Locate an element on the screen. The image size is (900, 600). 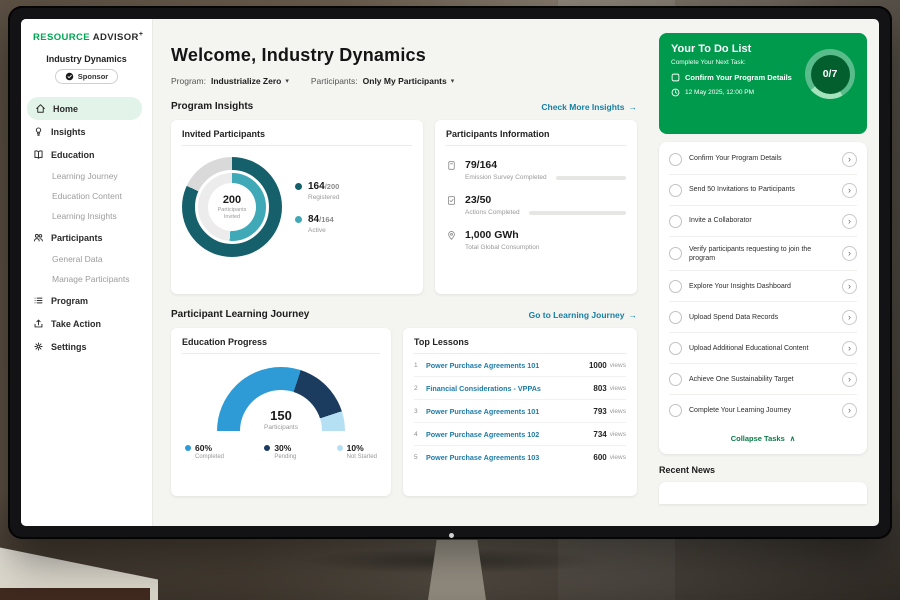
invited-donut-chart: 200 Participants Invited is located at coordinates (232, 207).